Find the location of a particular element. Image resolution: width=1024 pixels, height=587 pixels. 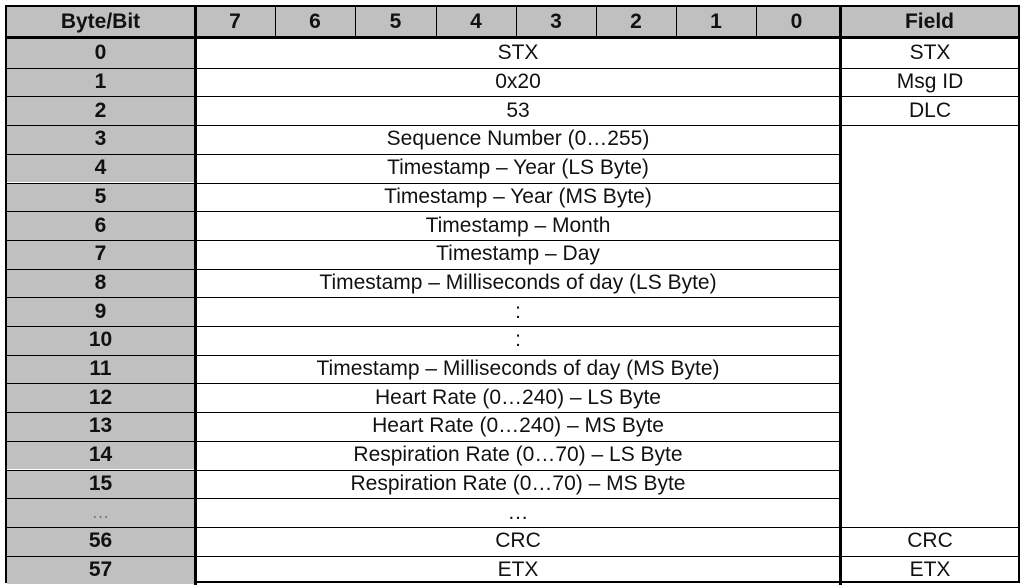

byte-content: Timestamp – Day is located at coordinates (518, 254).